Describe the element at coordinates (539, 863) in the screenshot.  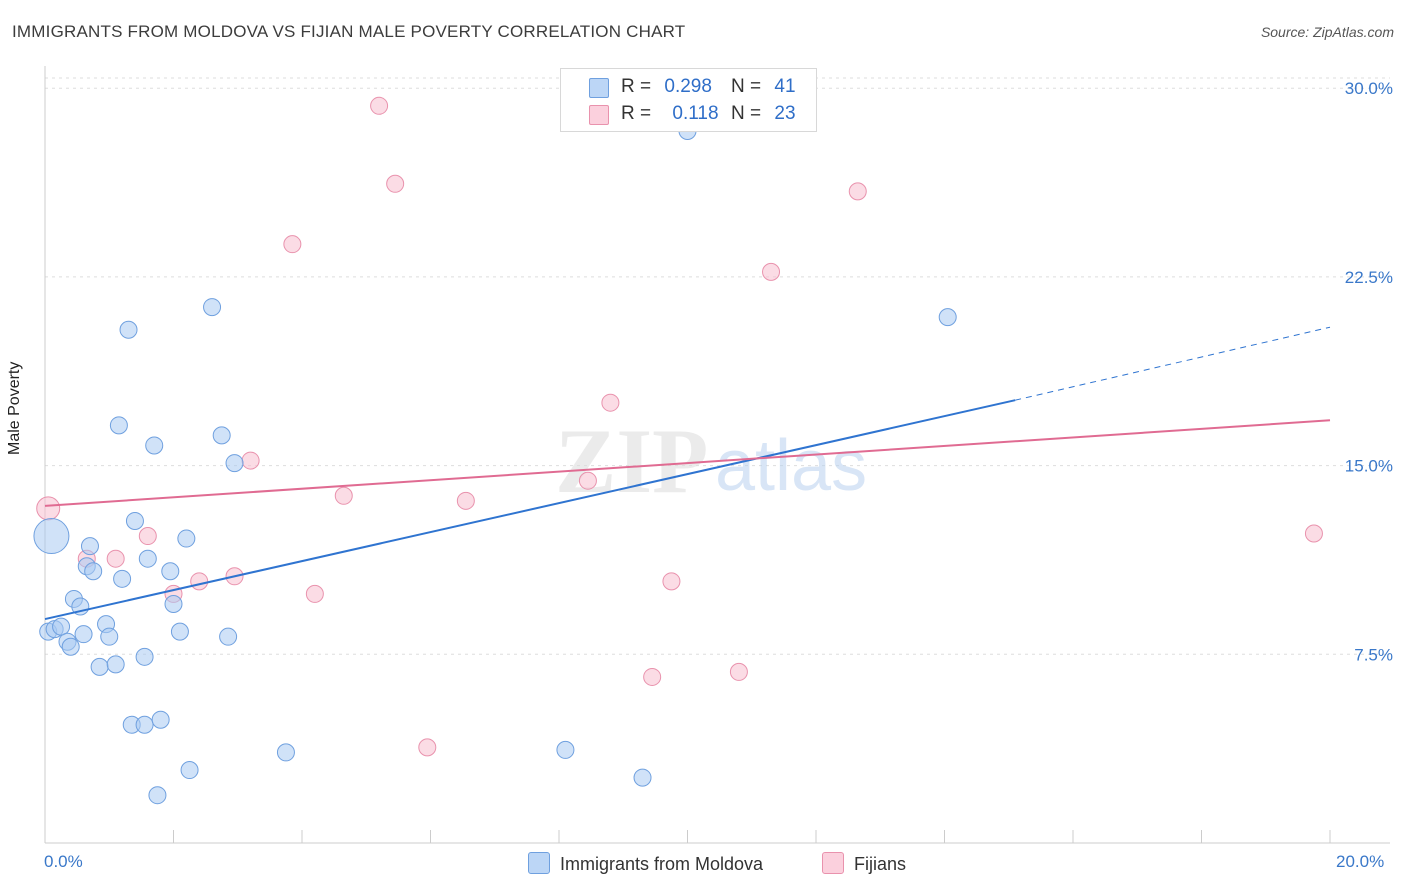
I see `legend-swatch-moldova` at that location.